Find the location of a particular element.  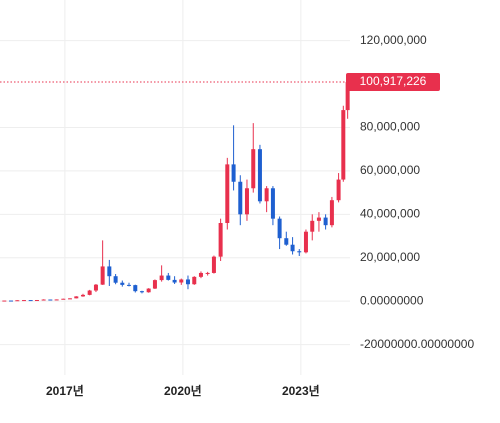

y-tick-label: 20,000,000 is located at coordinates (390, 257).